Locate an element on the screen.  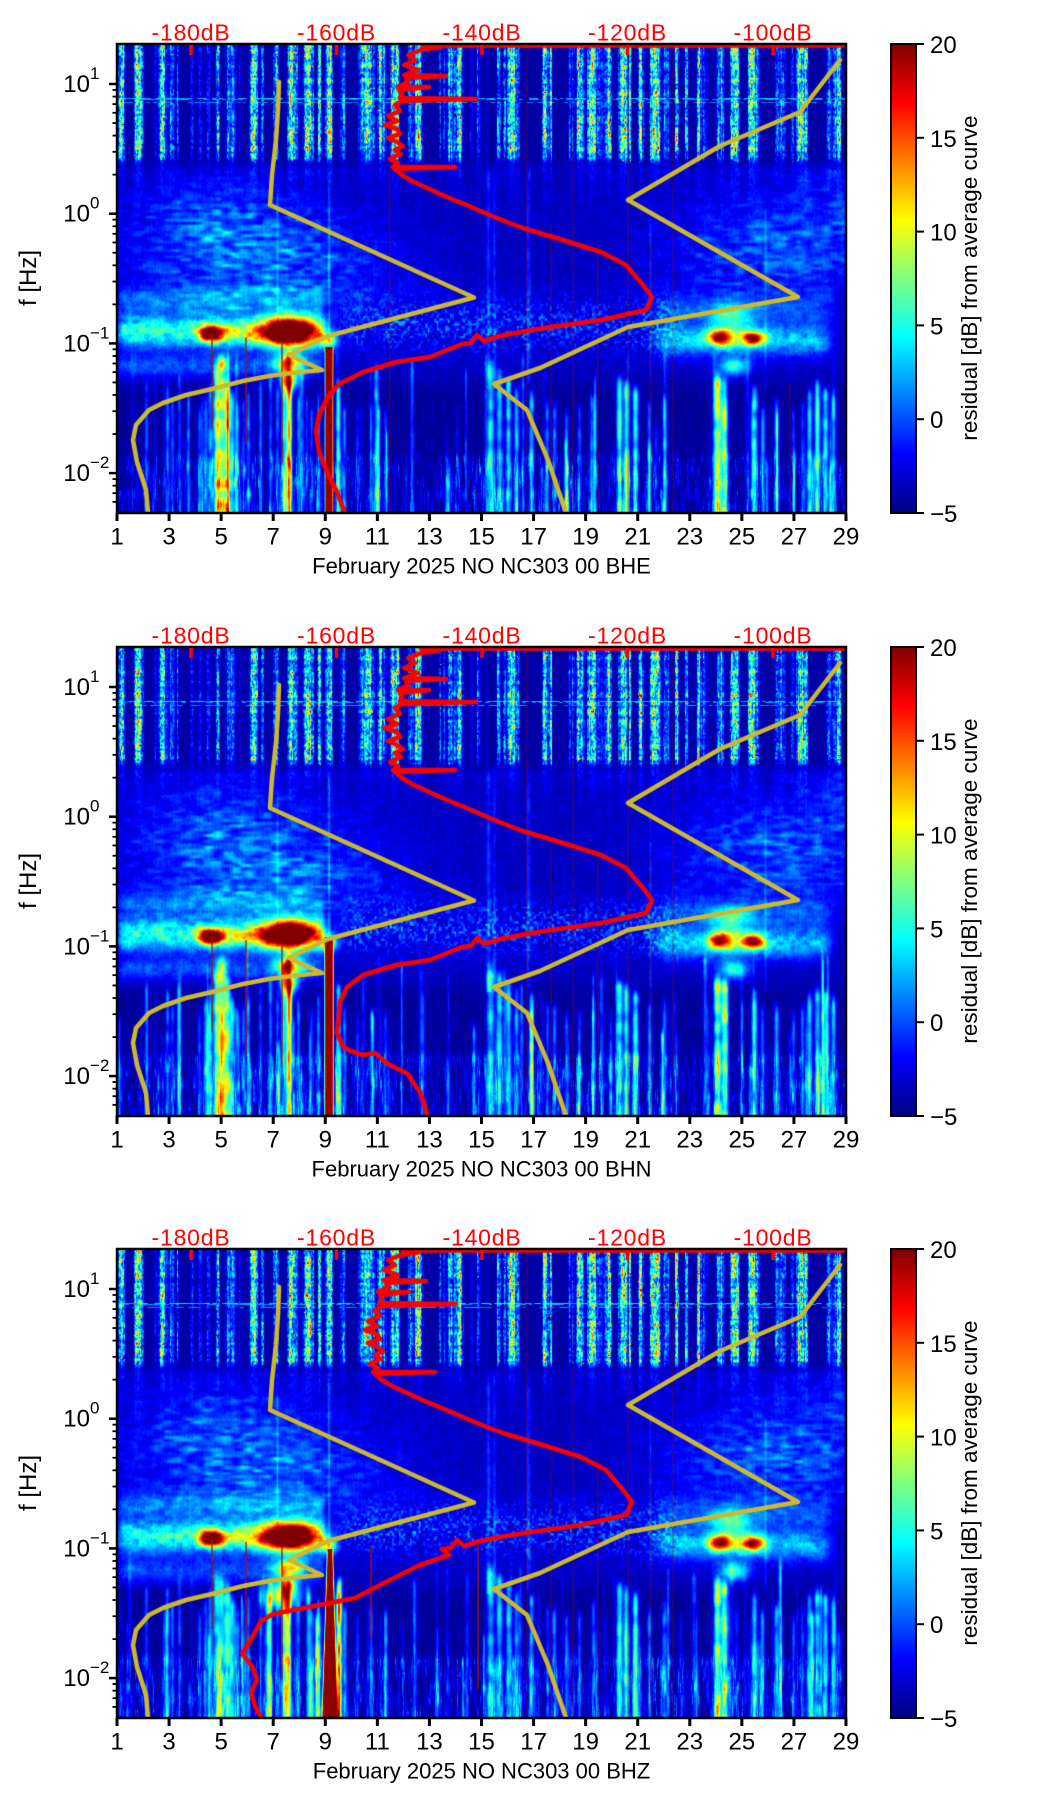
svg-text: February 2025 NO NC303 00 BHZ is located at coordinates (482, 1771).